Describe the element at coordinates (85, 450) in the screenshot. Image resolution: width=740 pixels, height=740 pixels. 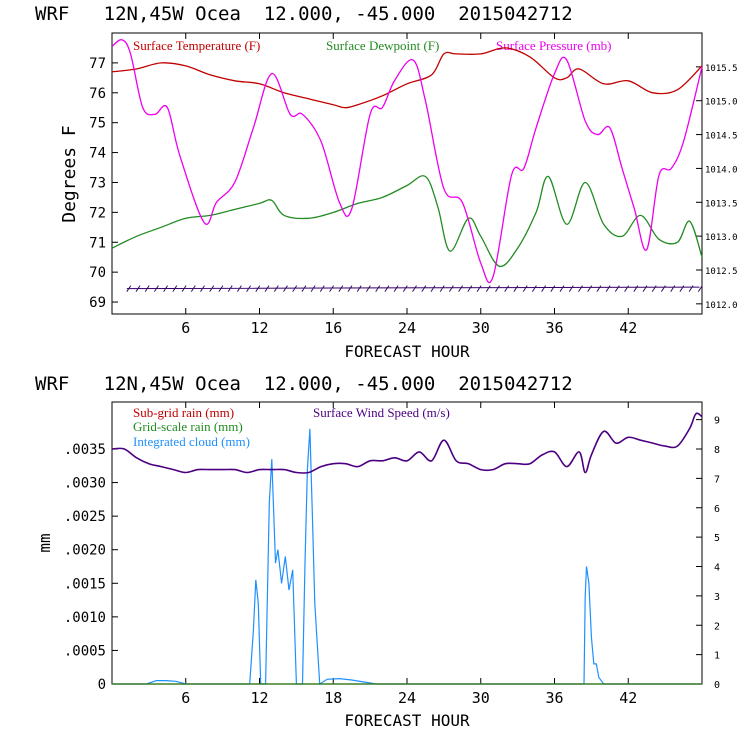
I see `y-tick-label-left: .0035` at that location.